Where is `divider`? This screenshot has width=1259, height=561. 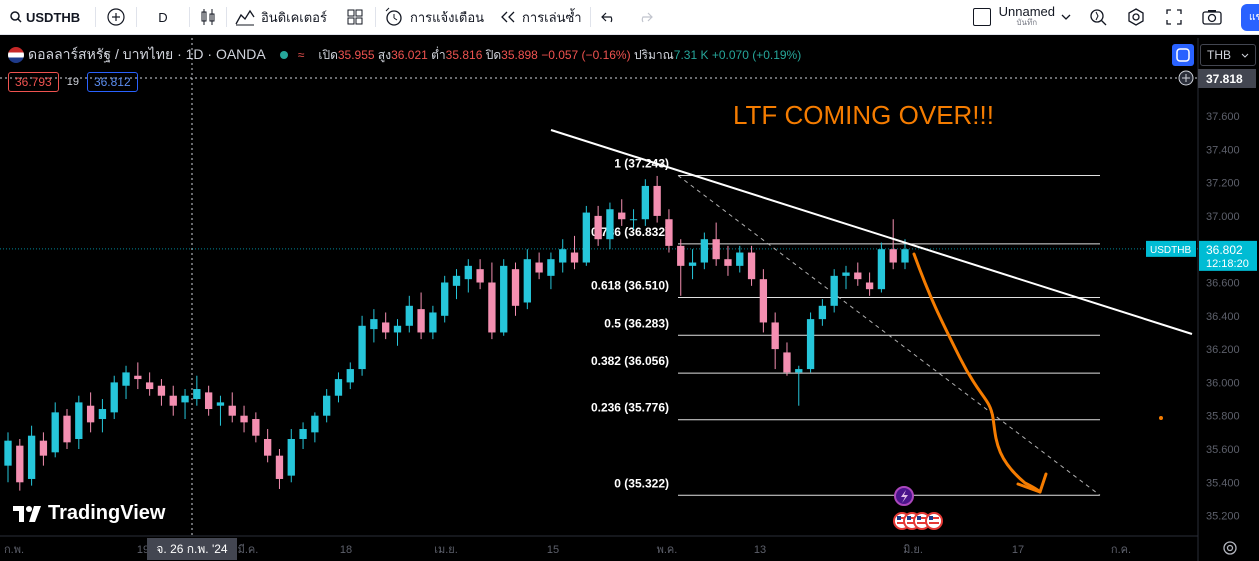 divider is located at coordinates (226, 17).